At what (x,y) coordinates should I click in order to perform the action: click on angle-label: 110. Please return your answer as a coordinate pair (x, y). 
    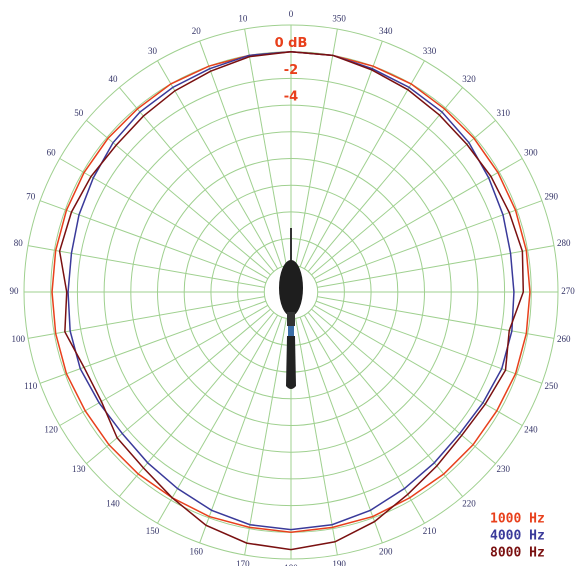
    Looking at the image, I should click on (31, 386).